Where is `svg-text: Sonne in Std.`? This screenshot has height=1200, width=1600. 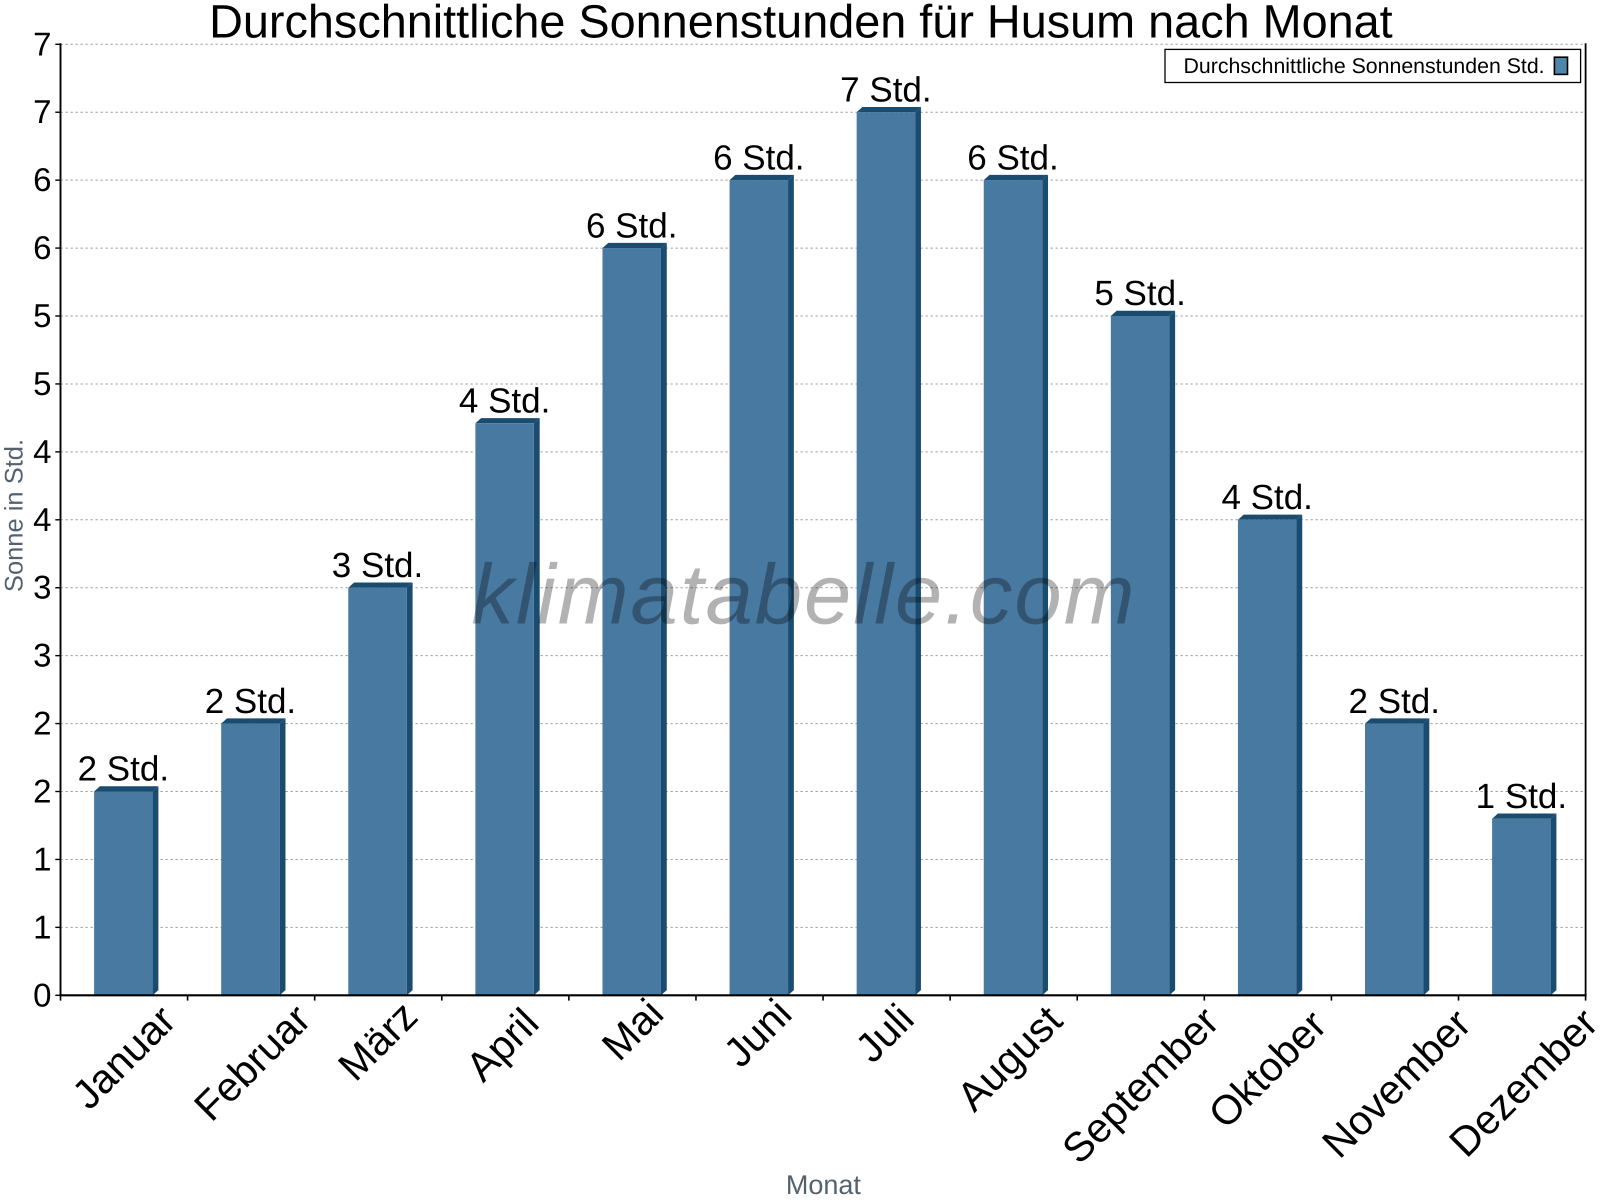 svg-text: Sonne in Std. is located at coordinates (15, 515).